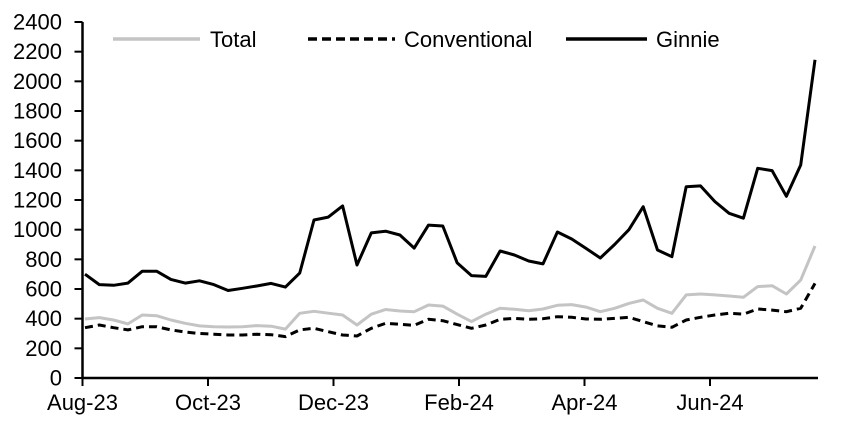 Image resolution: width=852 pixels, height=429 pixels. Describe the element at coordinates (37, 51) in the screenshot. I see `y-tick-label: 2200` at that location.